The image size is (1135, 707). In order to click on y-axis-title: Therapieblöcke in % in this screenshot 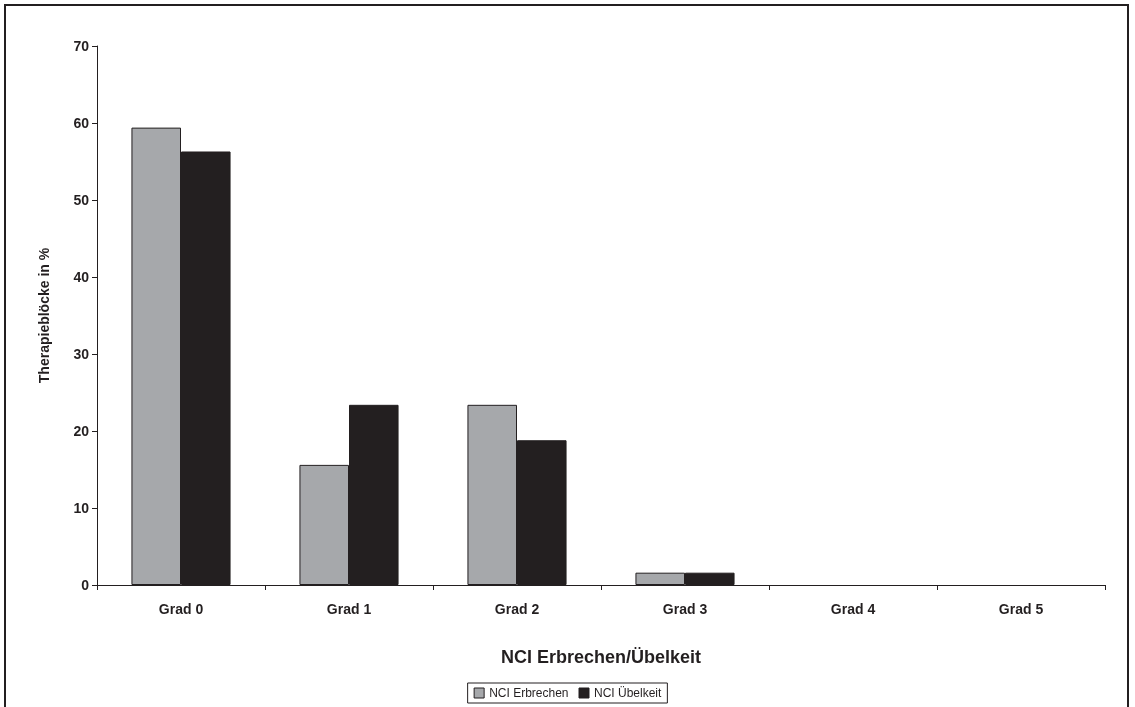, I will do `click(44, 315)`.